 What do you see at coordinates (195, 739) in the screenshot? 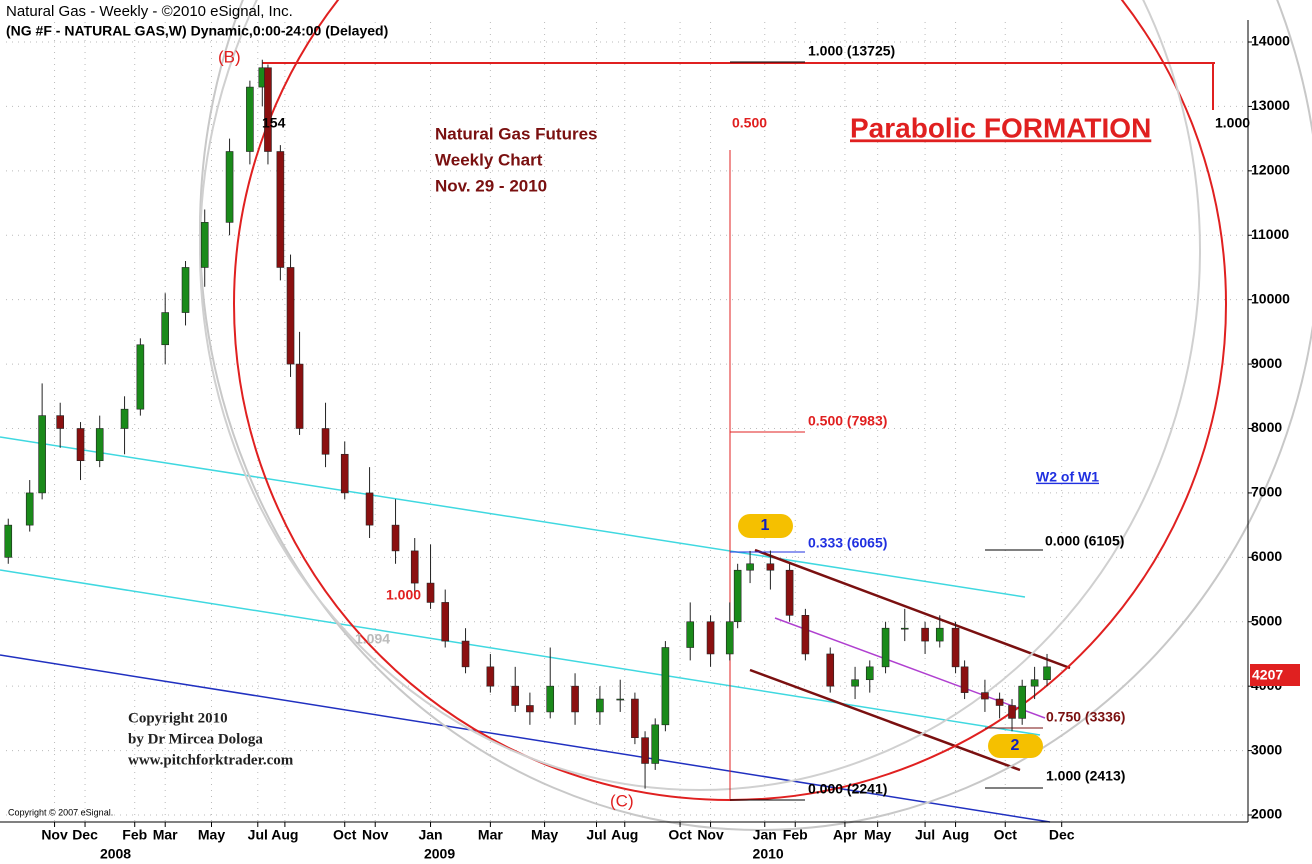
I see `copyright: by Dr Mircea Dologa` at bounding box center [195, 739].